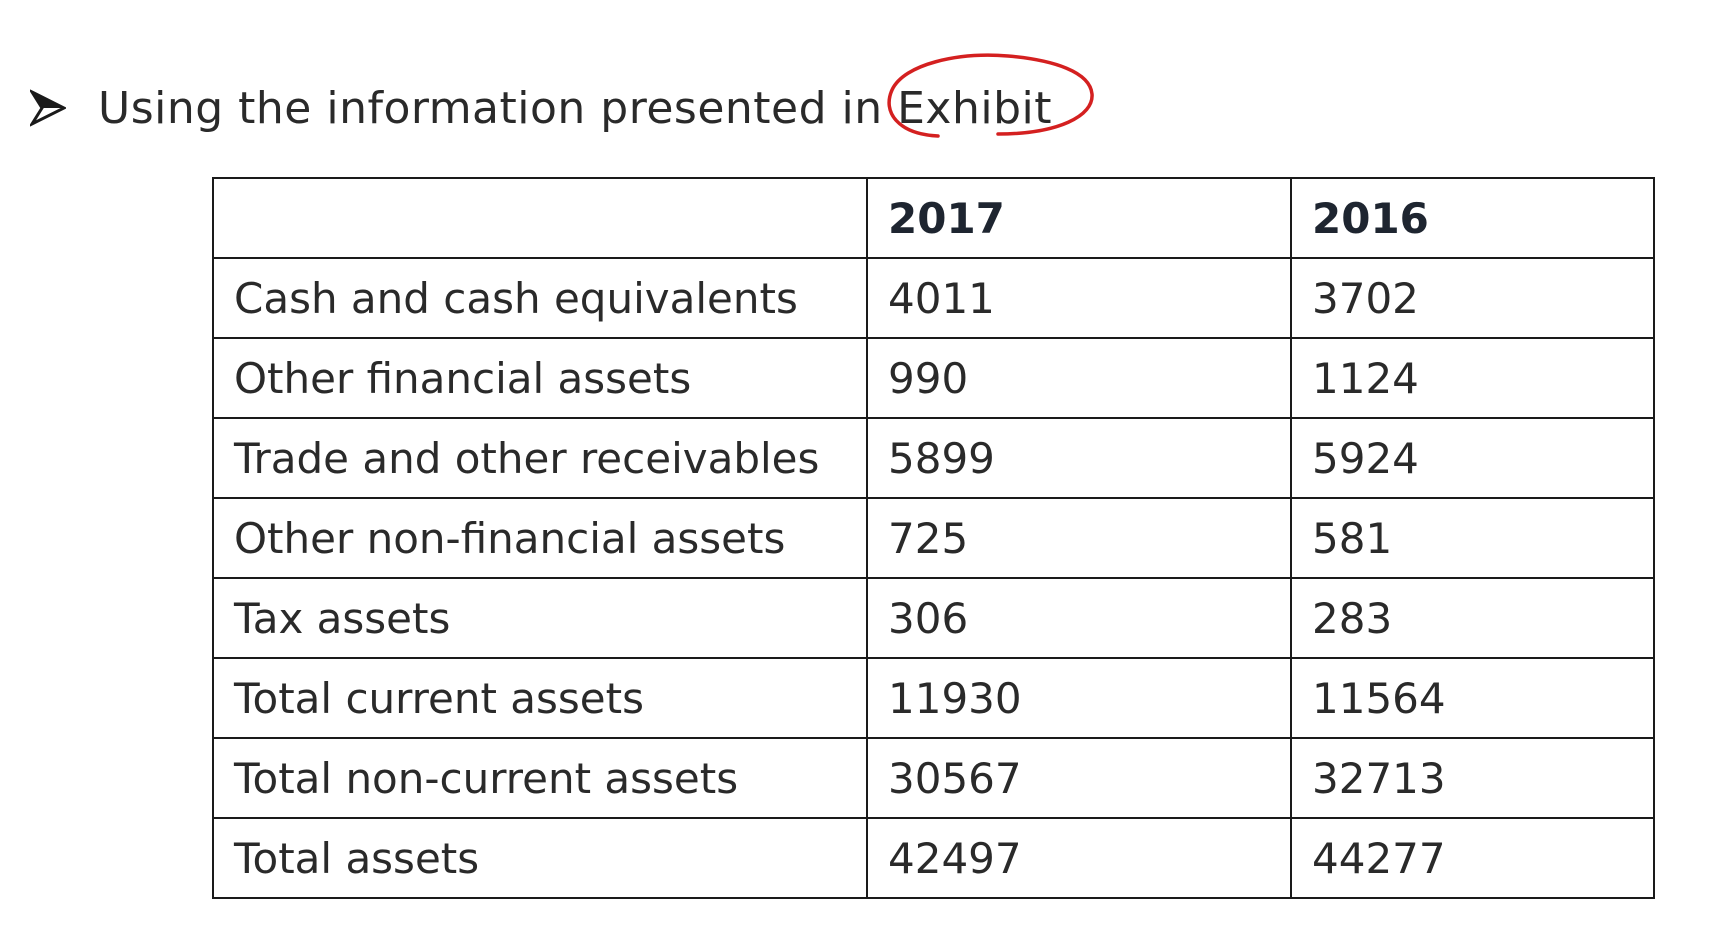  Describe the element at coordinates (1472, 218) in the screenshot. I see `header-cell-2016: 2016` at that location.